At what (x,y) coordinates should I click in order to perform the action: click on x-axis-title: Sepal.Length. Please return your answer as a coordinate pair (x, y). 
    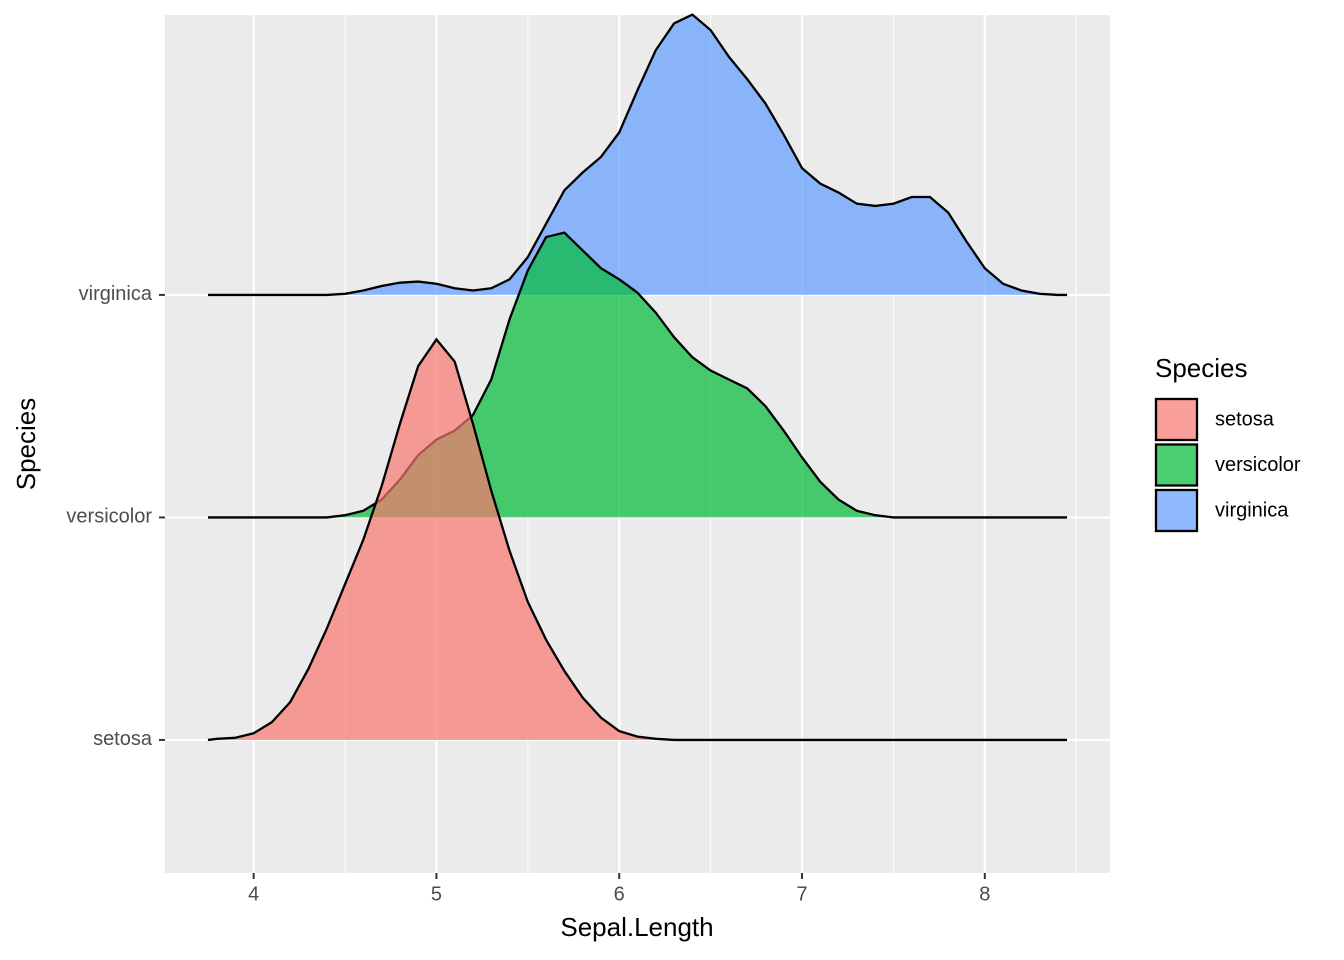
    Looking at the image, I should click on (636, 927).